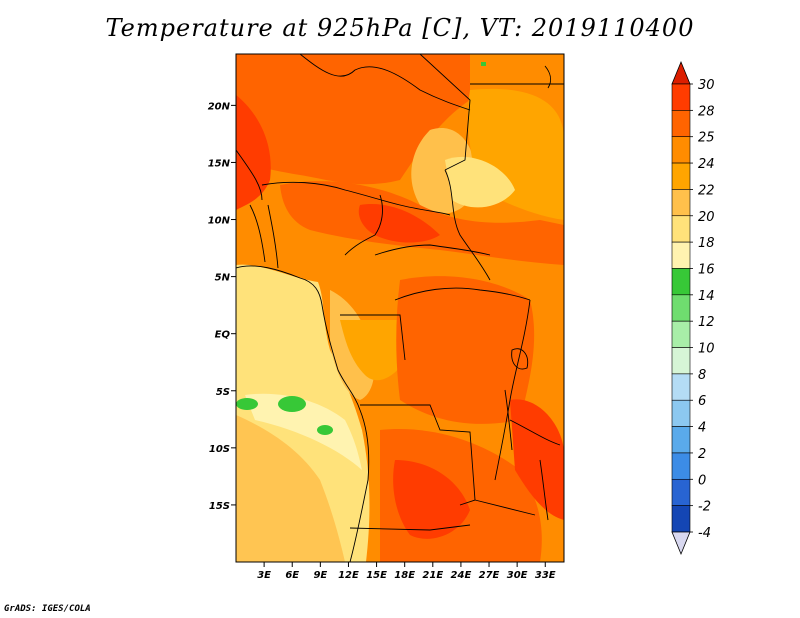 The image size is (800, 618). Describe the element at coordinates (702, 480) in the screenshot. I see `colorbar-label: 0` at that location.